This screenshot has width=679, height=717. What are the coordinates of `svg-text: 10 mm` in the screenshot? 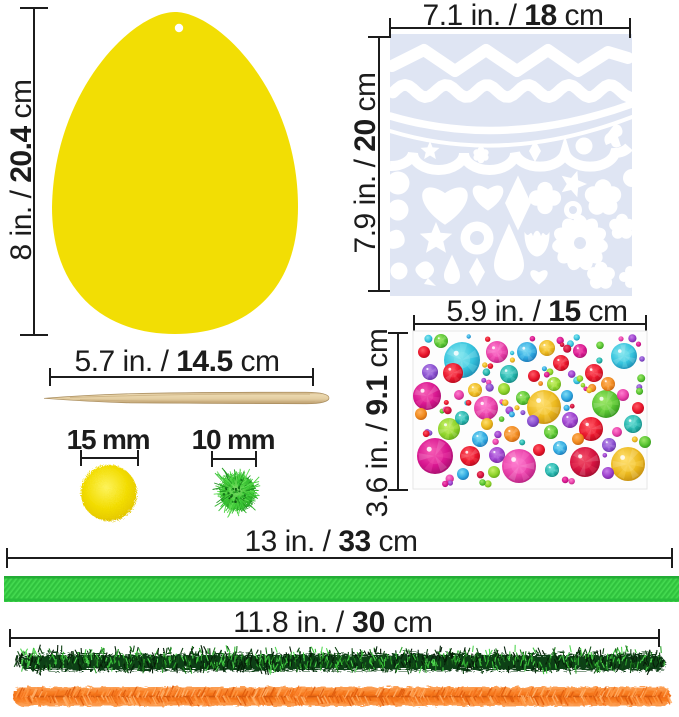 It's located at (233, 439).